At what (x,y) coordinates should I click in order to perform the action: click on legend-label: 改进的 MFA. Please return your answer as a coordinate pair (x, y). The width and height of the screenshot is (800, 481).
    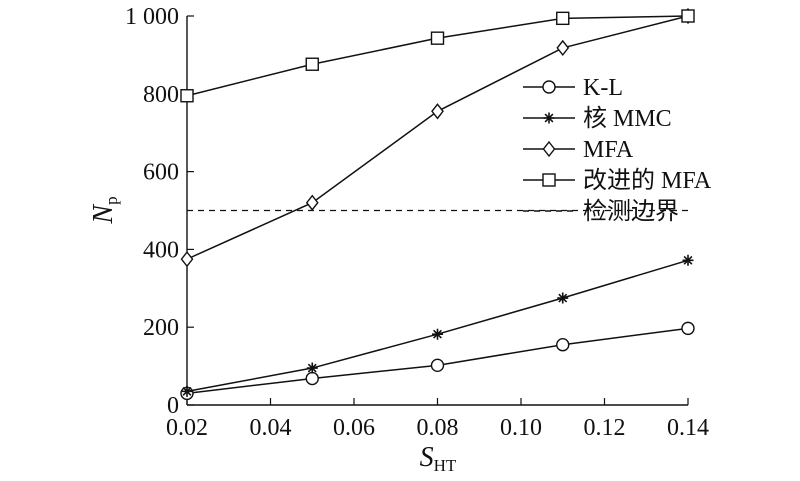
    Looking at the image, I should click on (647, 180).